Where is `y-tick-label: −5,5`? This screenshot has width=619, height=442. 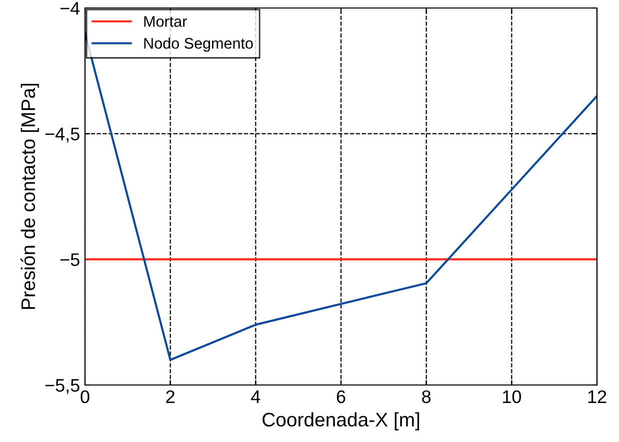
y-tick-label: −5,5 is located at coordinates (62, 386).